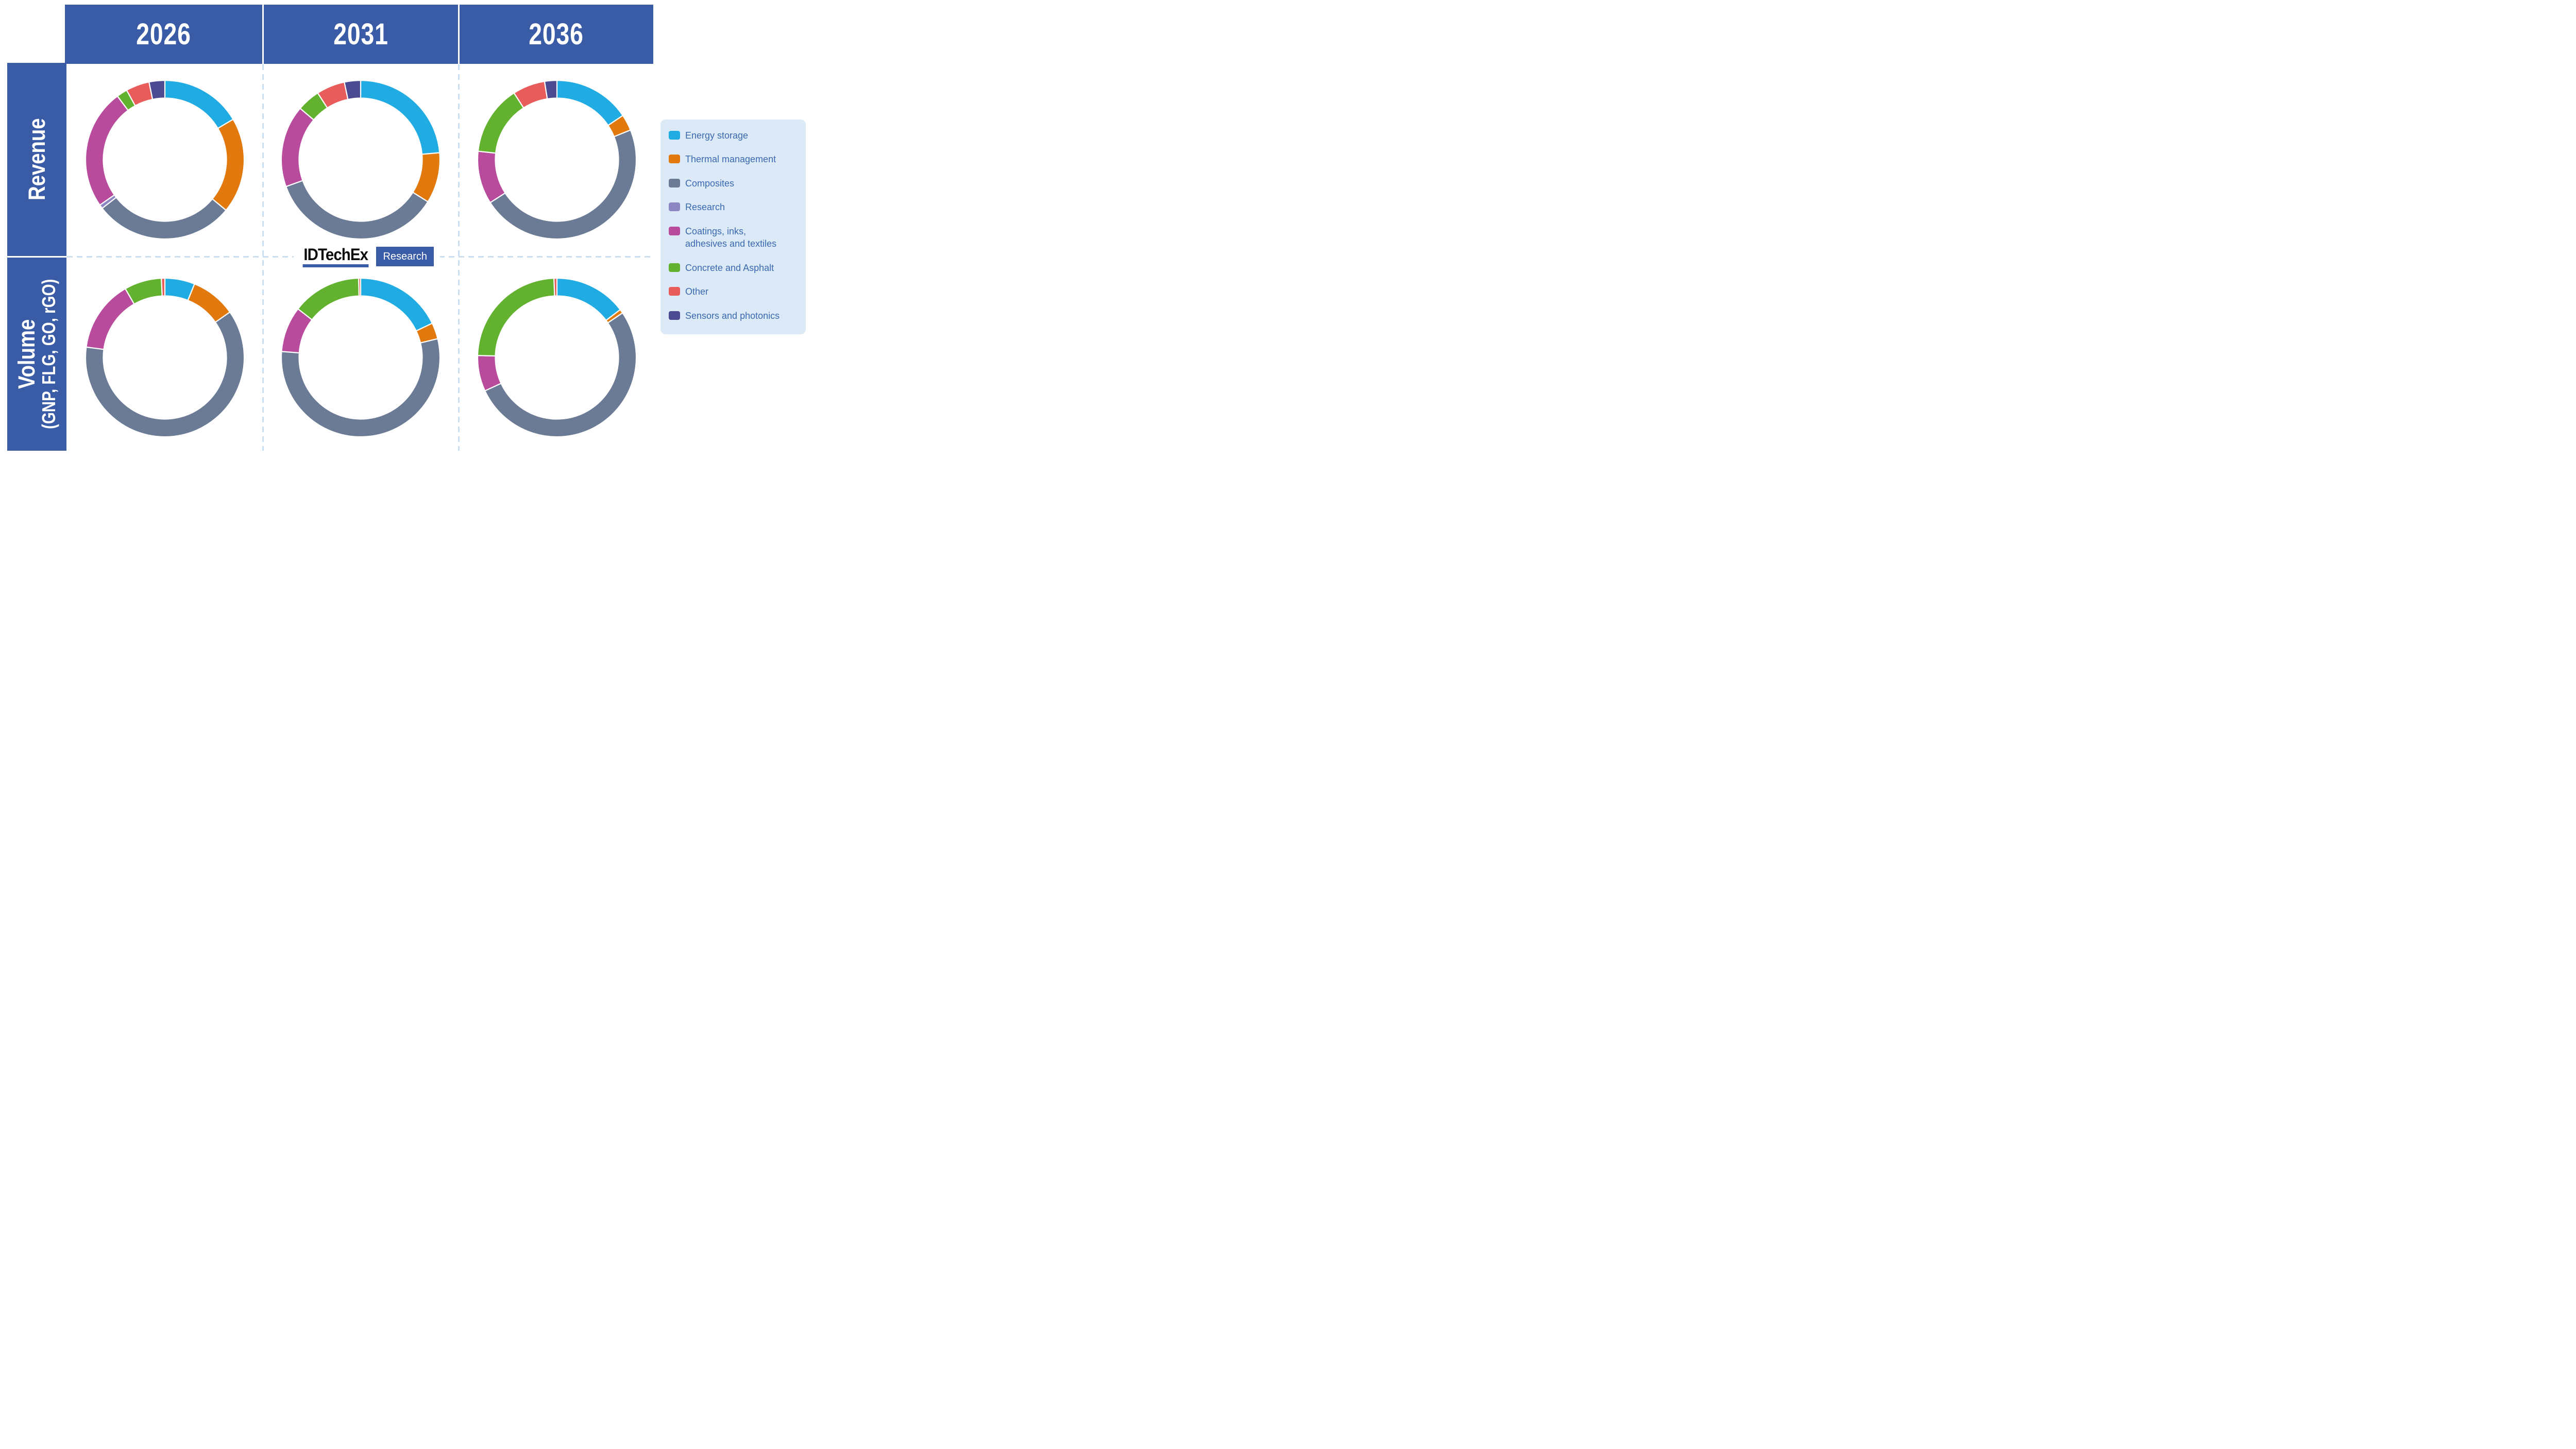 This screenshot has height=1449, width=2576. I want to click on donut-chart-revenue-2026, so click(164, 159).